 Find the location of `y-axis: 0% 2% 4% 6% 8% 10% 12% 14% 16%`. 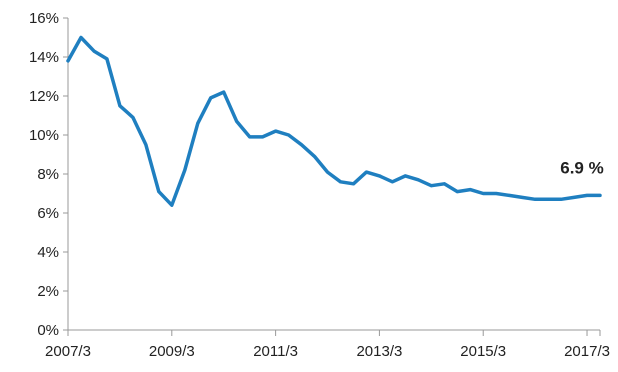

y-axis: 0% 2% 4% 6% 8% 10% 12% 14% 16% is located at coordinates (49, 174).